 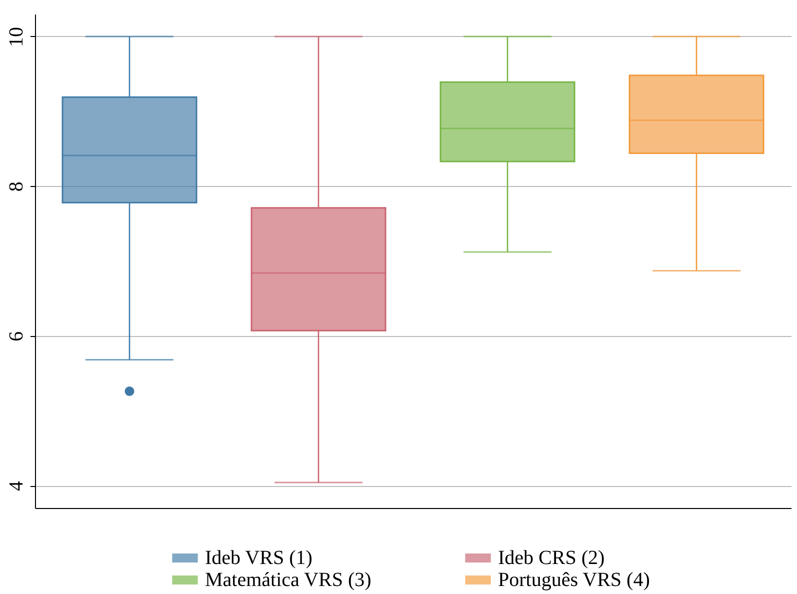 I want to click on legend-label: Matemática VRS (3), so click(x=288, y=580).